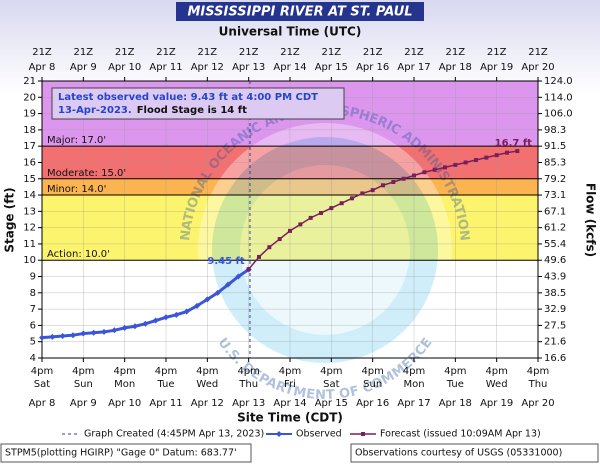 The height and width of the screenshot is (464, 600). Describe the element at coordinates (555, 162) in the screenshot. I see `y2-tick-label: 85.3` at that location.